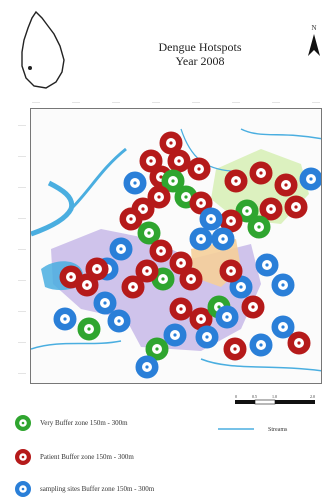 The width and height of the screenshot is (327, 501). I want to click on legend-label: Very Buffer zone 150m - 300m, so click(84, 423).